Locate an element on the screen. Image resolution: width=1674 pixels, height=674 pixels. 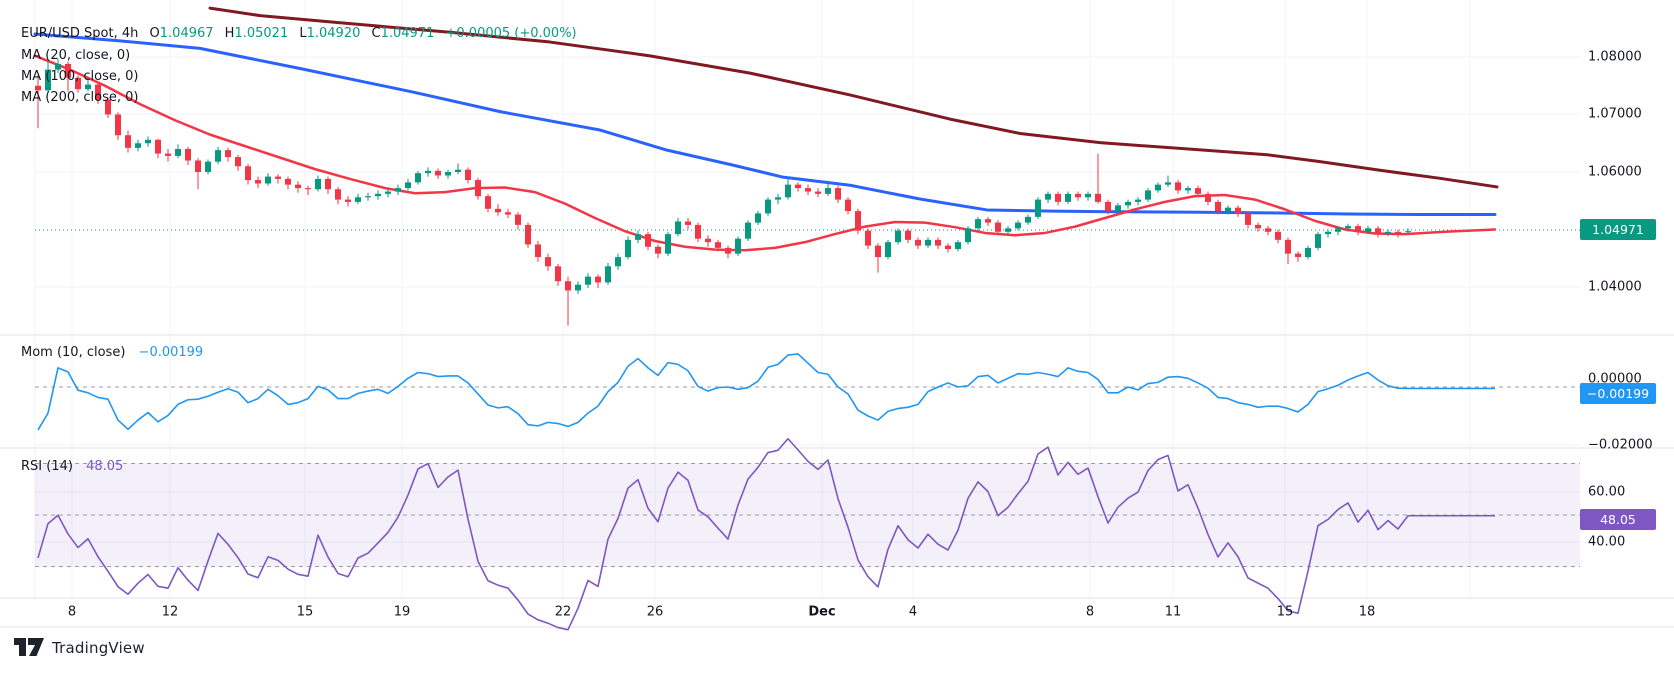
axis-time-label: 26 is located at coordinates (655, 612).